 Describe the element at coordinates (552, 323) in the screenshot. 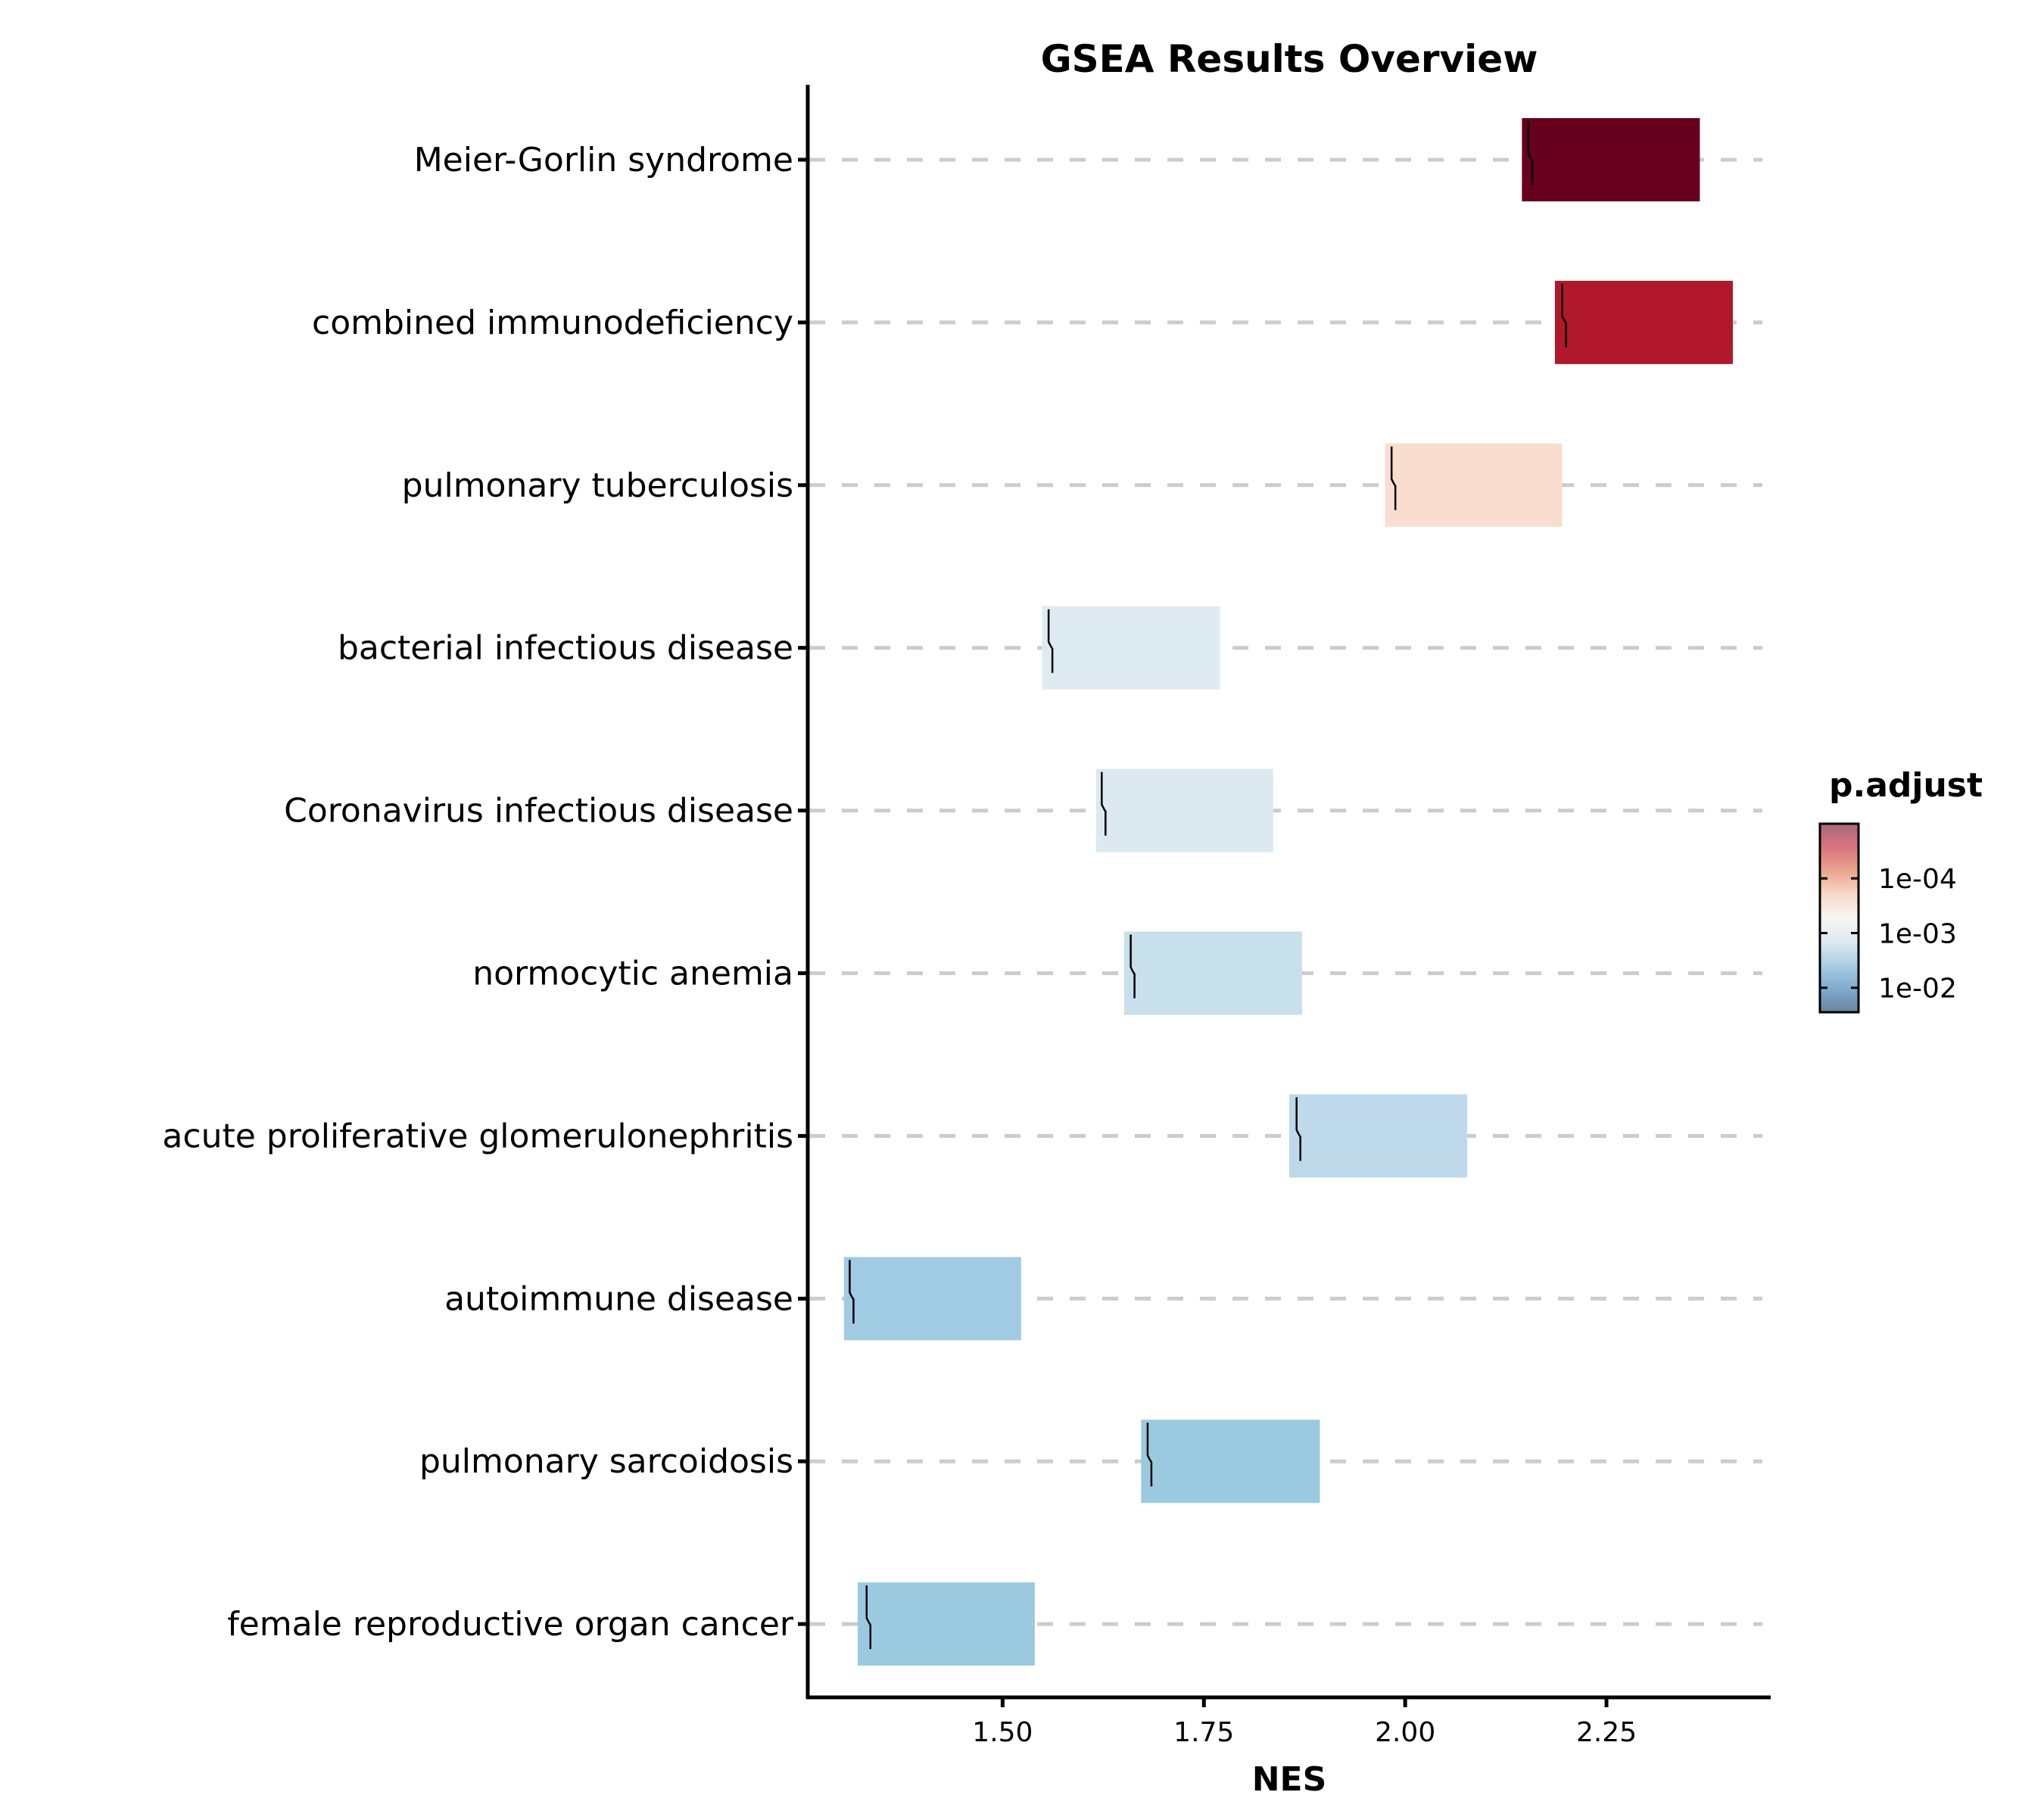

I see `y-tick-label: combined immunodeficiency` at that location.